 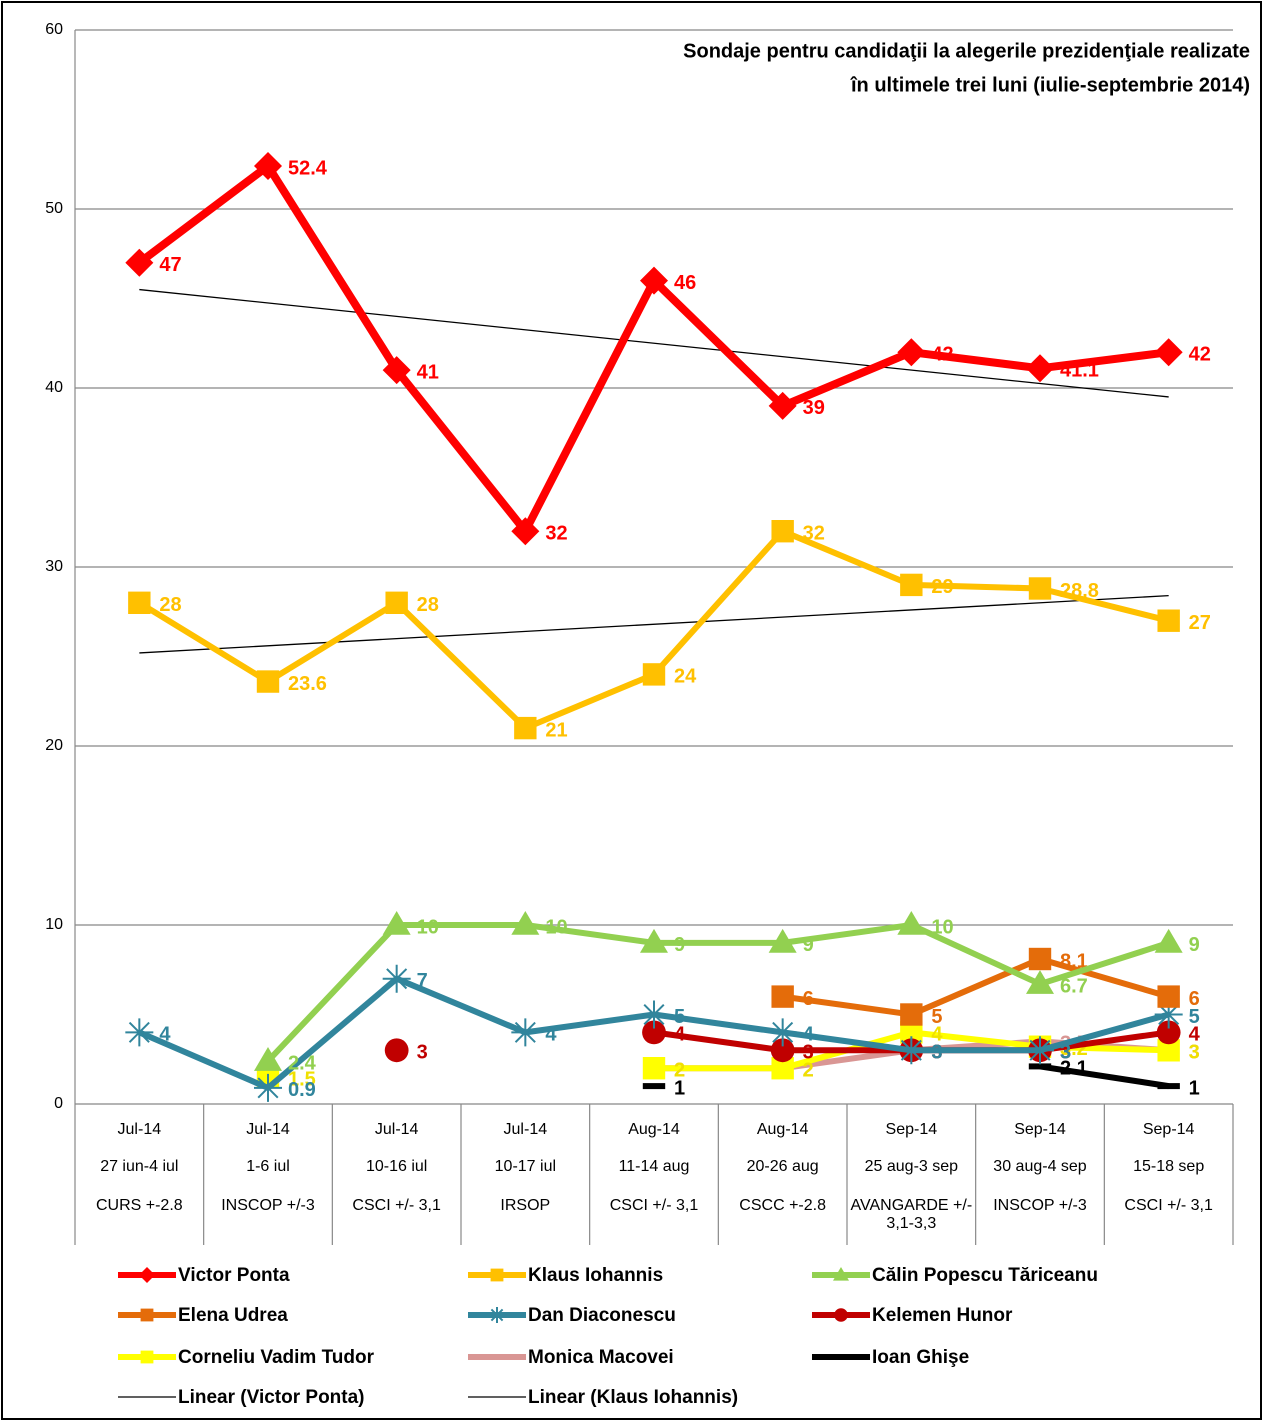 I want to click on legend-label: Linear (Victor Ponta), so click(x=271, y=1397).